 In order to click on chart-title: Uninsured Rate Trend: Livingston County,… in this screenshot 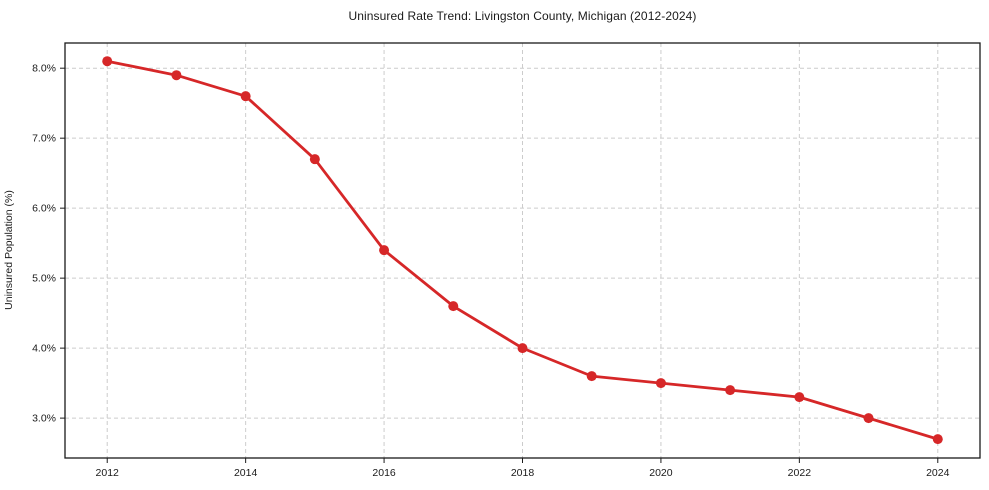, I will do `click(522, 16)`.